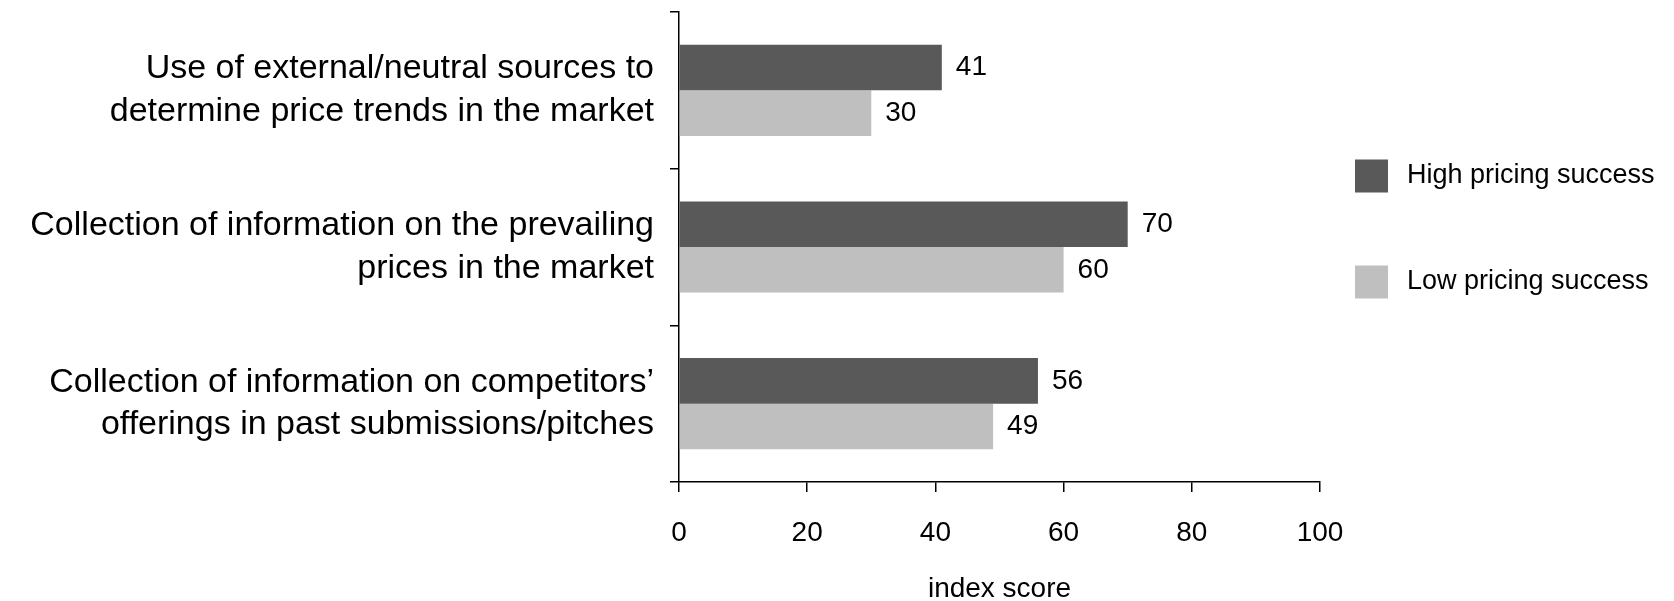 The image size is (1674, 601). Describe the element at coordinates (971, 66) in the screenshot. I see `data-label: 41` at that location.